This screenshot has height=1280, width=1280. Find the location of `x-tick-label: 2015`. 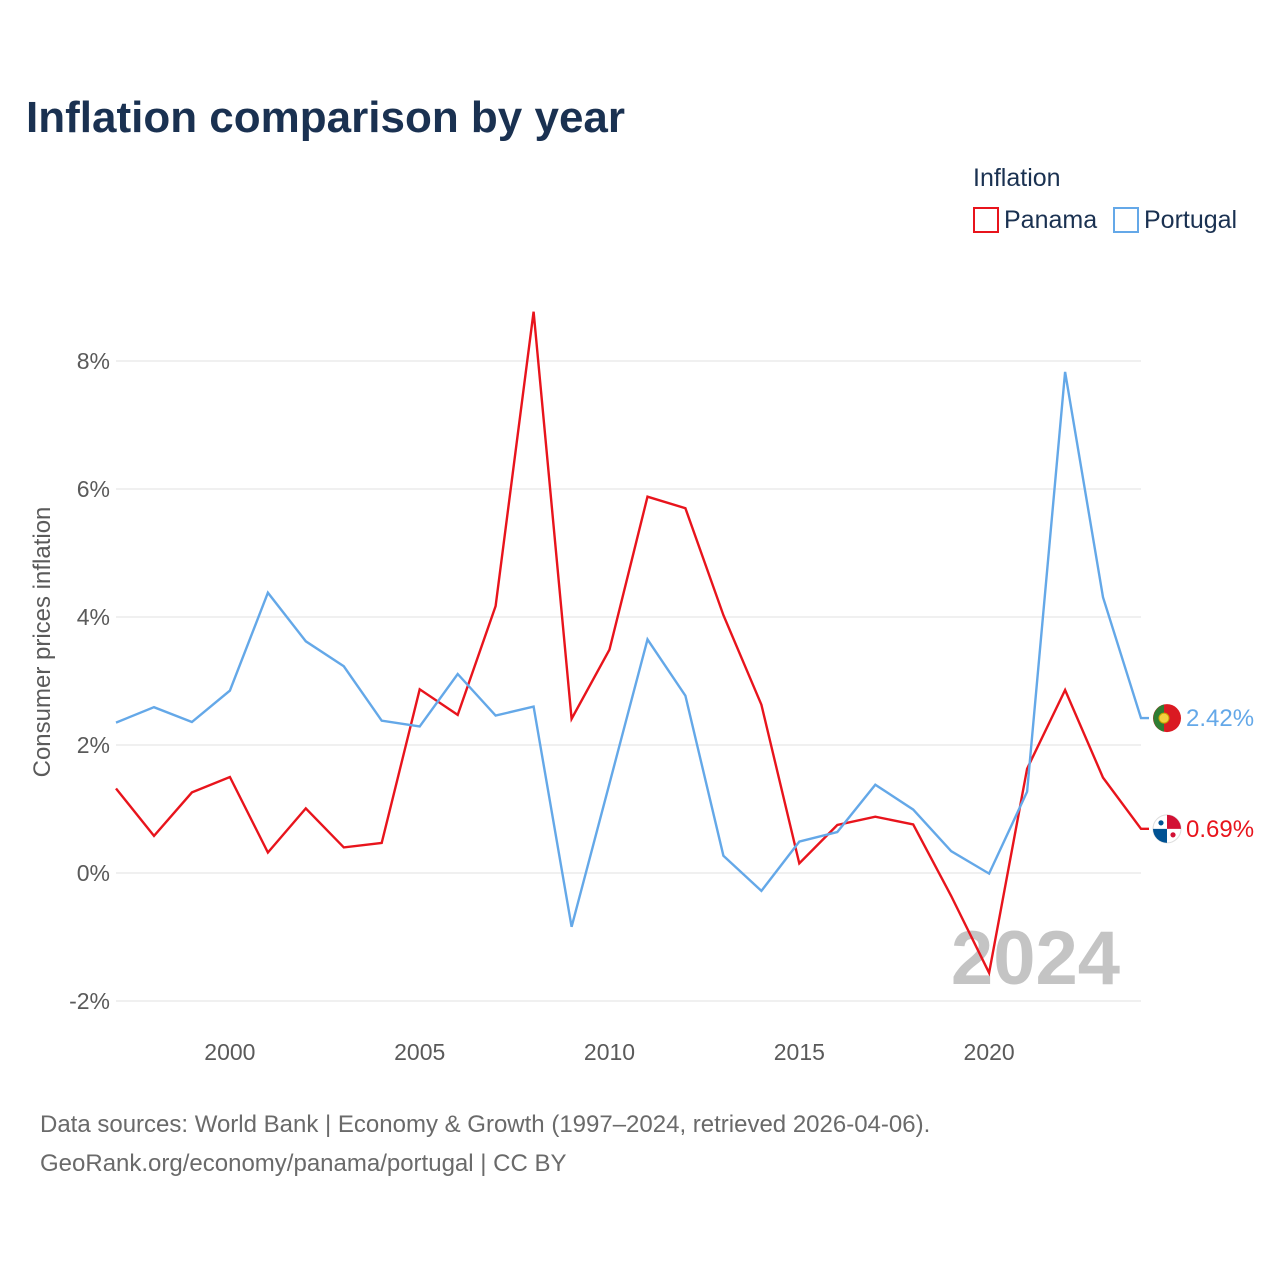

x-tick-label: 2015 is located at coordinates (799, 1052).